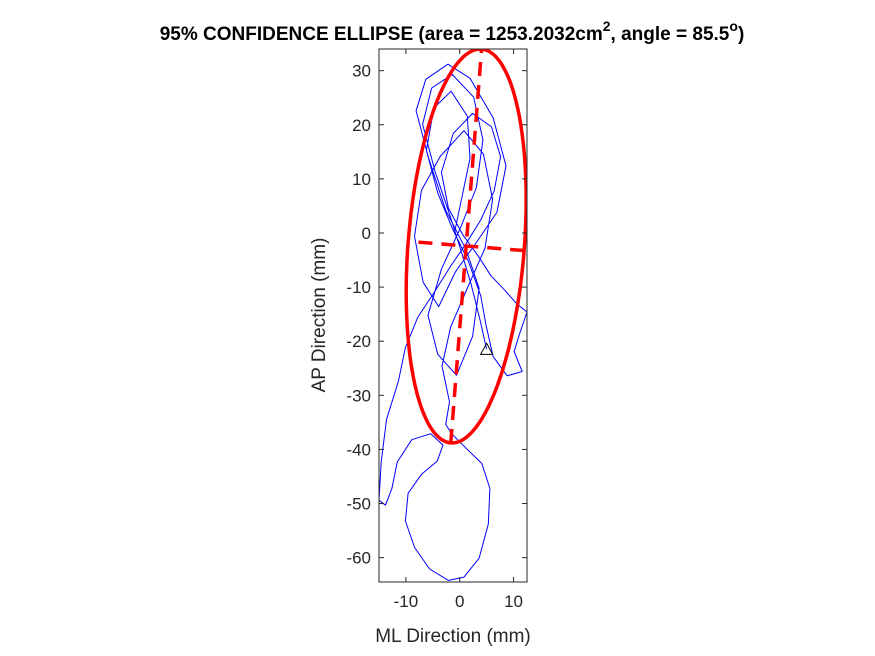 This screenshot has width=875, height=656. What do you see at coordinates (366, 233) in the screenshot?
I see `y-tick-label: 0` at bounding box center [366, 233].